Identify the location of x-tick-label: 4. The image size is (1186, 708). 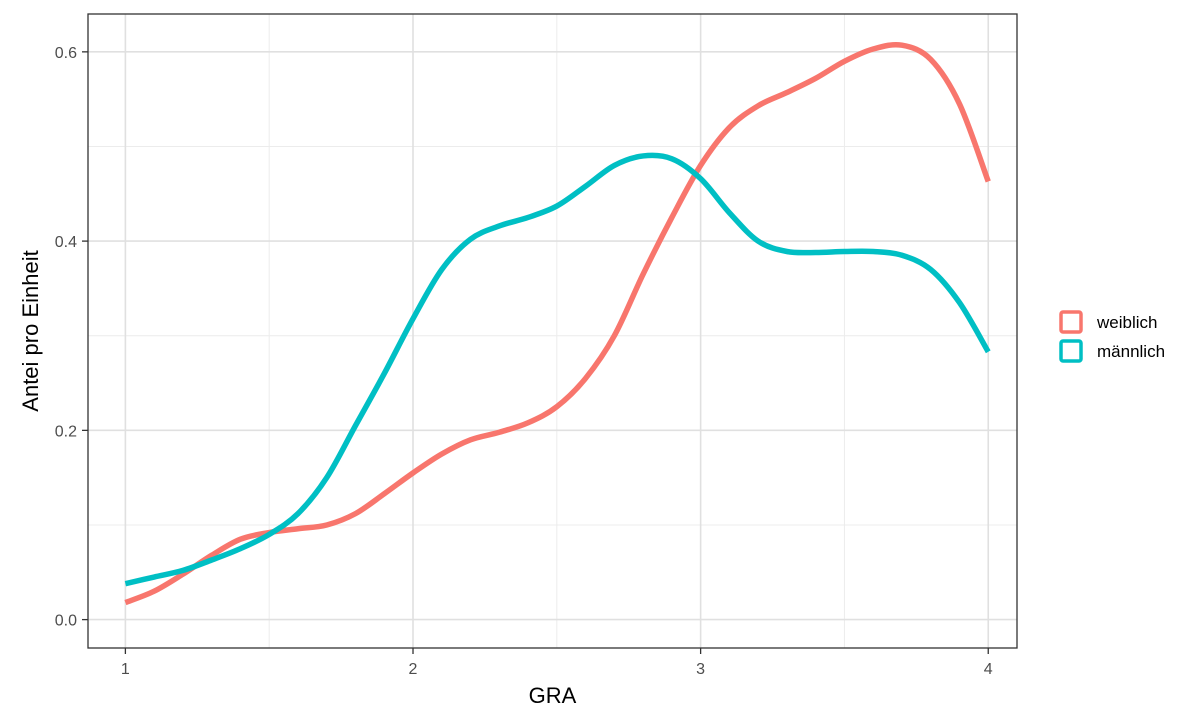
(988, 669).